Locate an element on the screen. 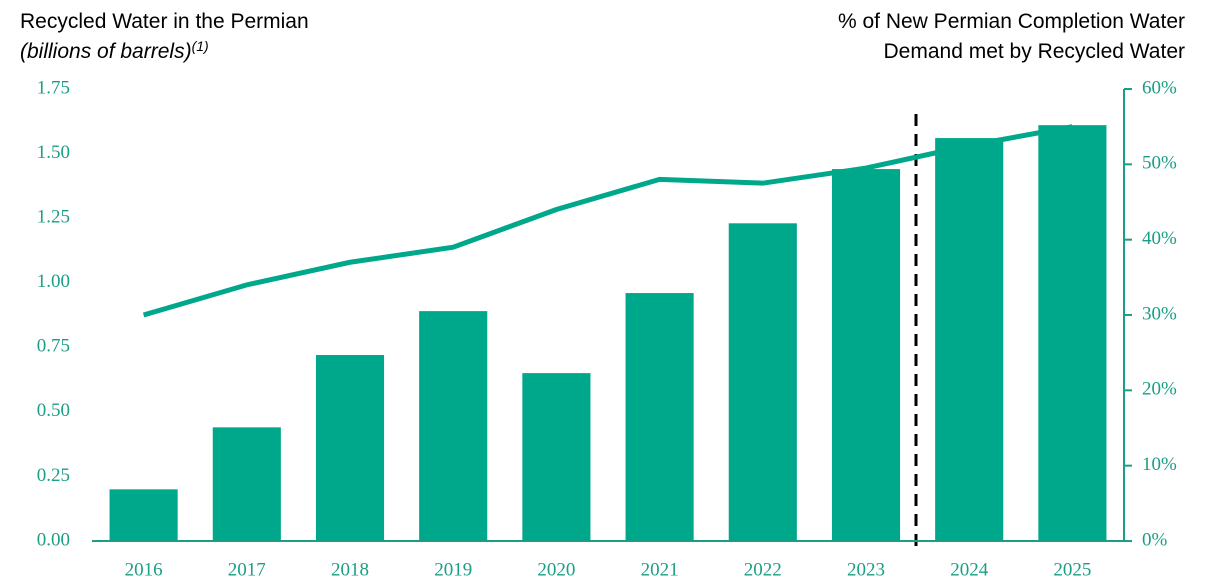 This screenshot has width=1211, height=585. x-tick-label: 2020 is located at coordinates (556, 569).